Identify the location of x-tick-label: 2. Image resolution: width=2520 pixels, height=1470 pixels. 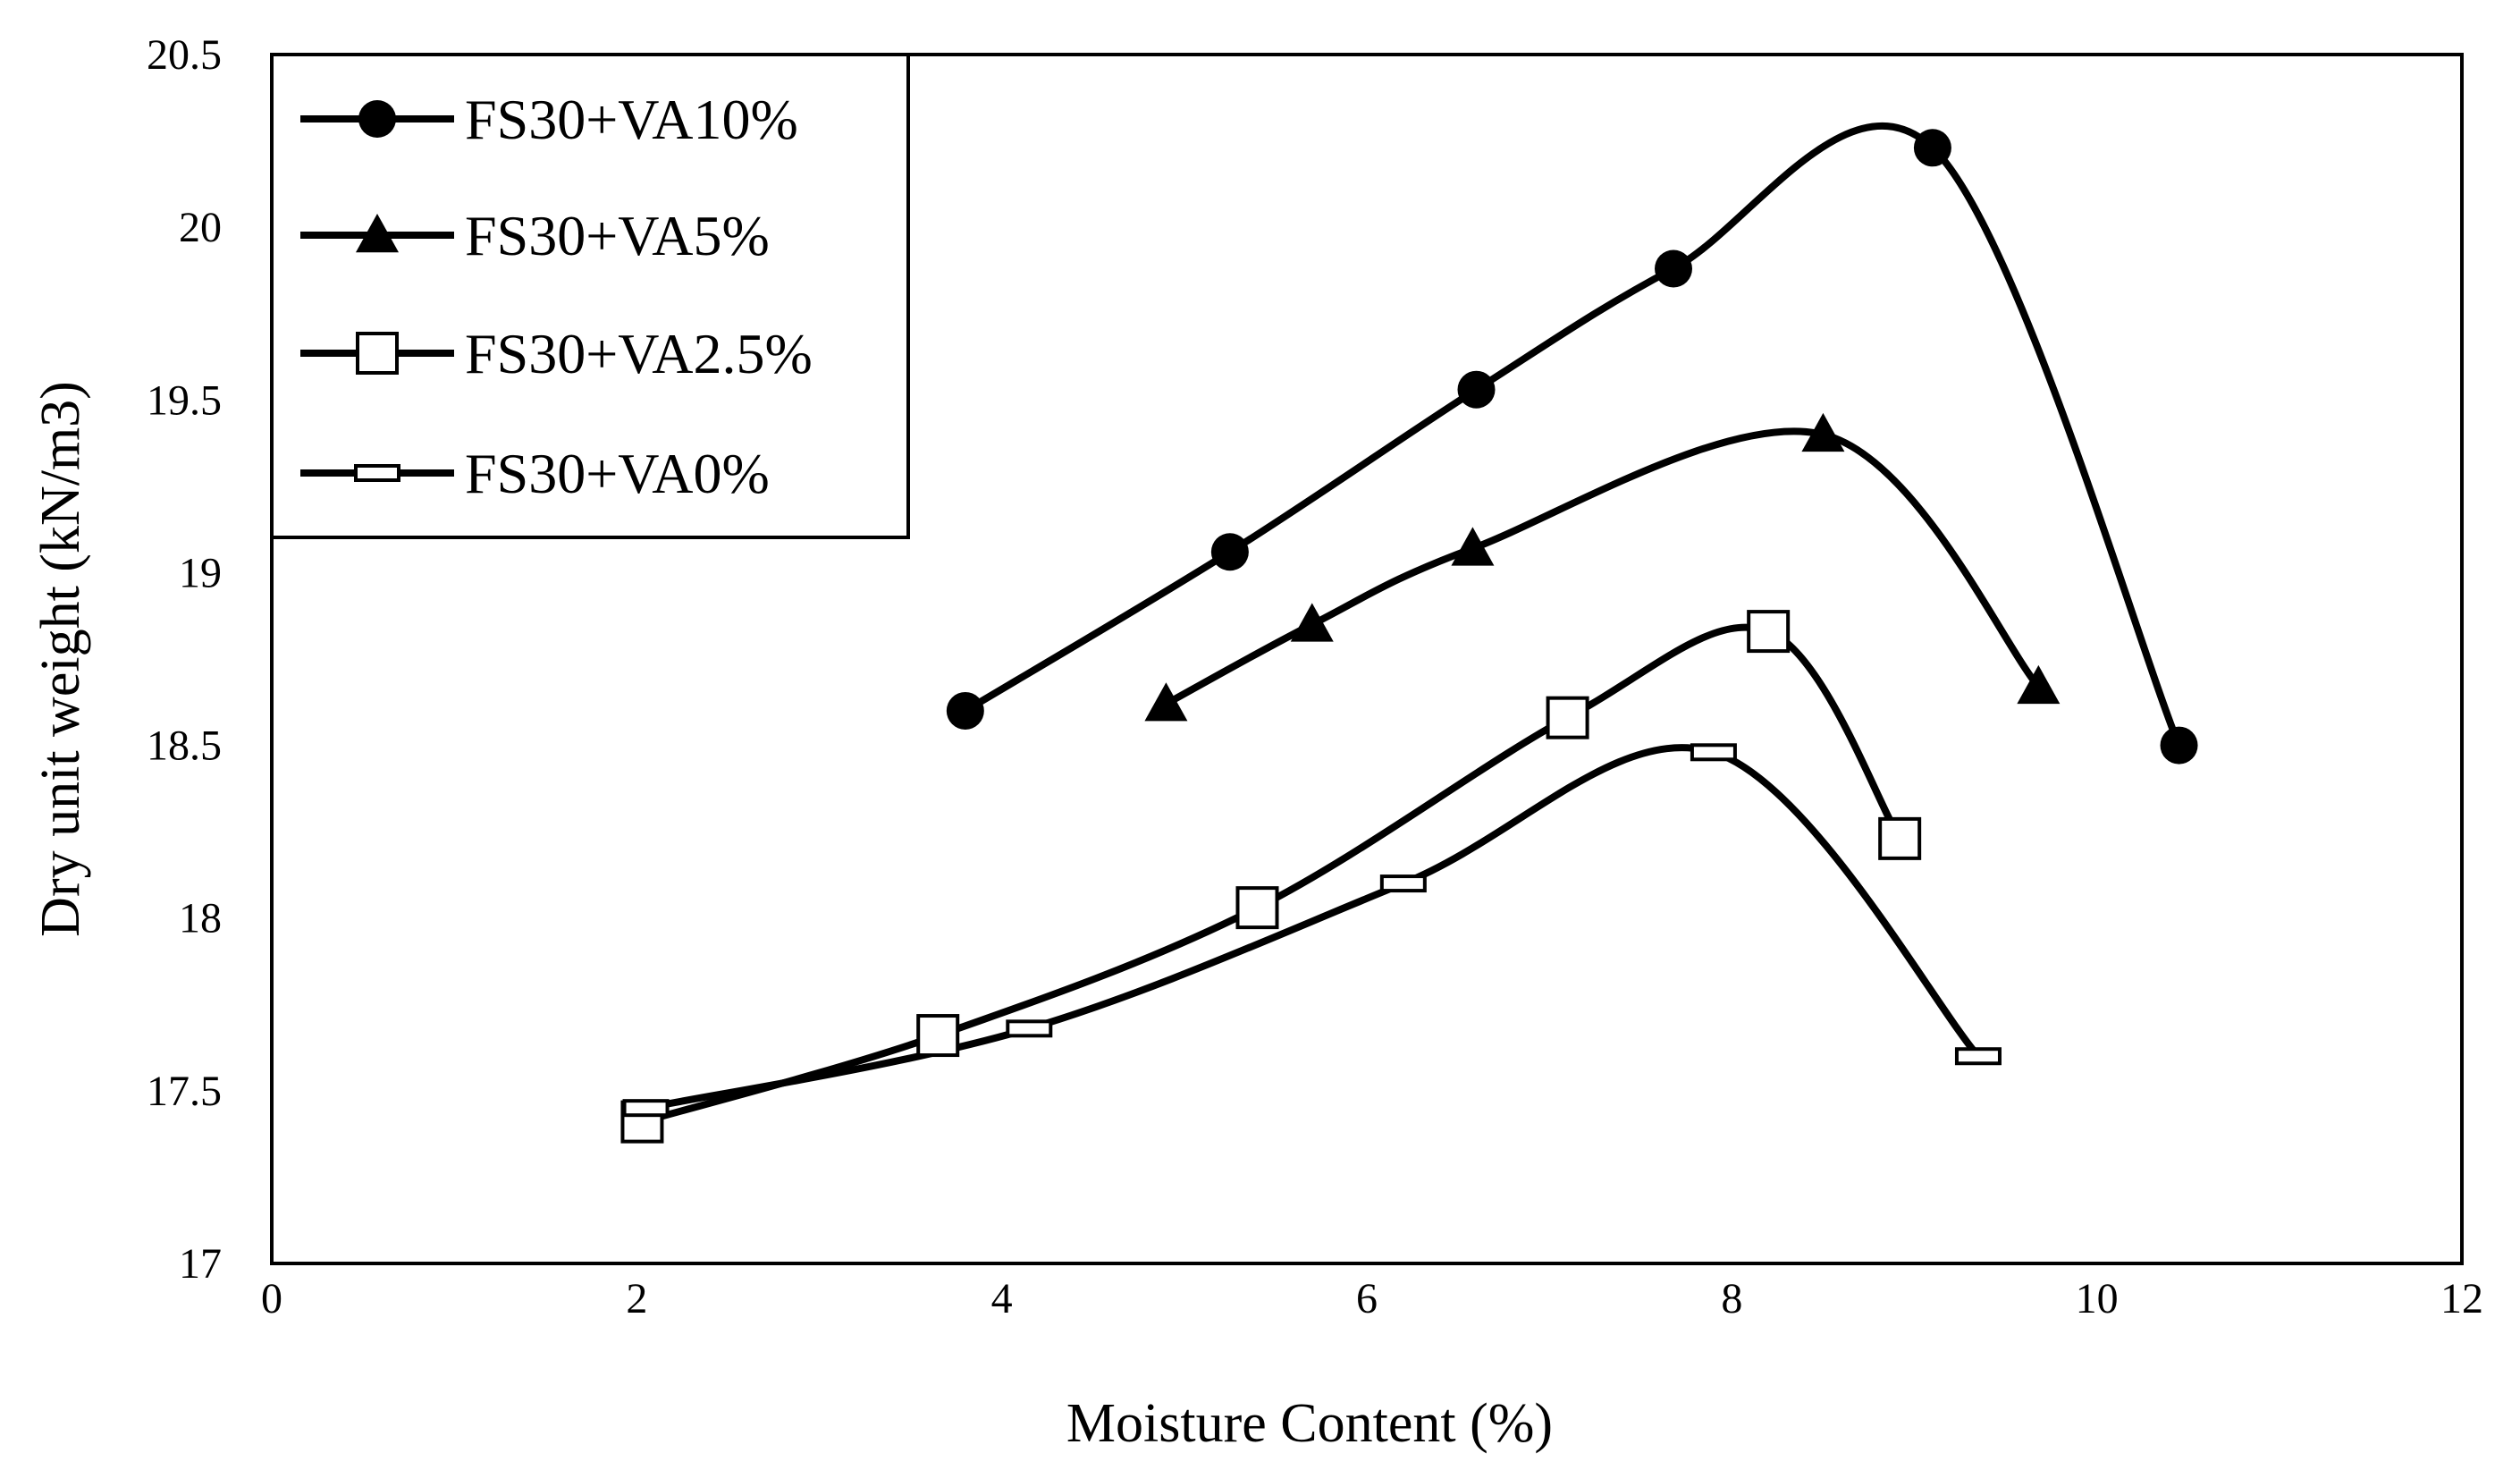
(636, 1298).